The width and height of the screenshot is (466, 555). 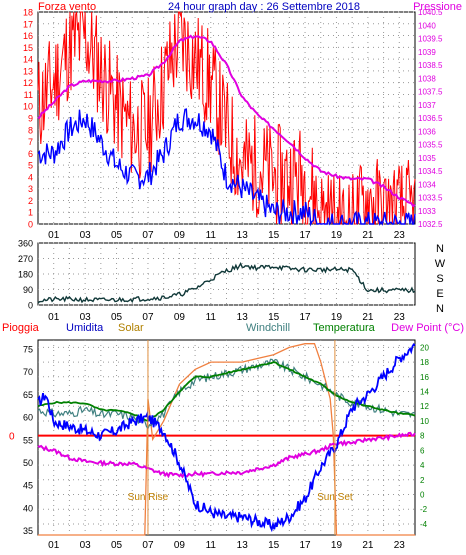 I want to click on temperature-tick-label: 16, so click(x=424, y=377).